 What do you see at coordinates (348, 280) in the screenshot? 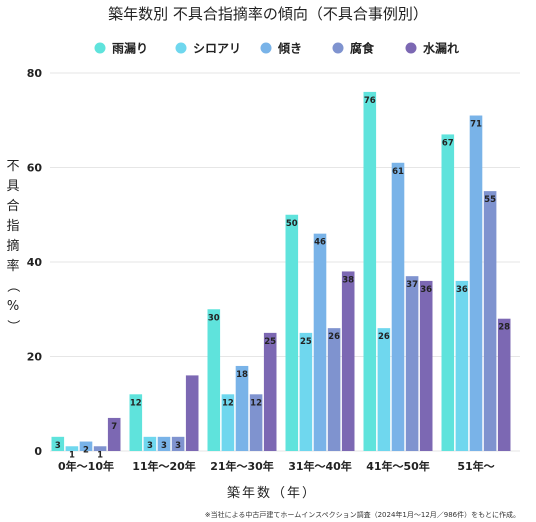
I see `data-label: 38` at bounding box center [348, 280].